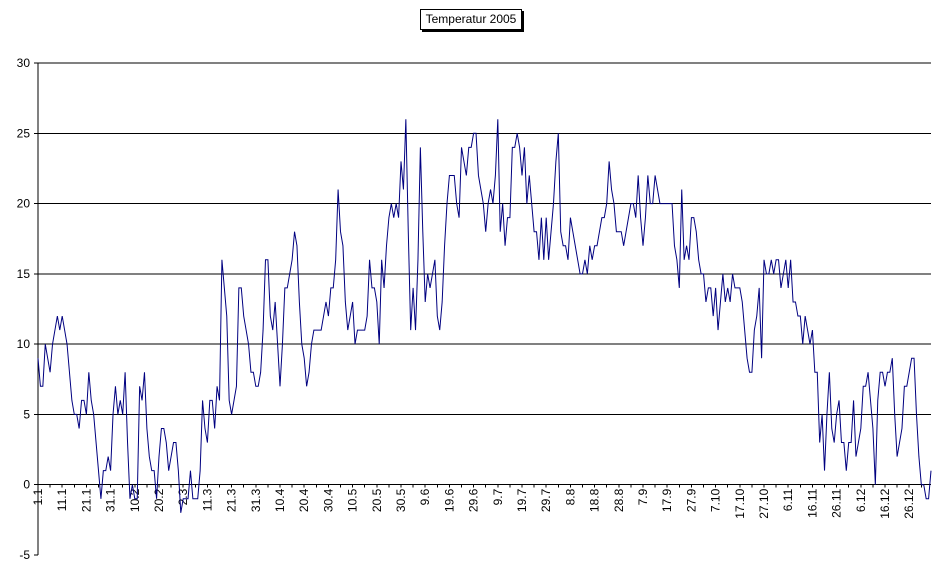 This screenshot has height=571, width=939. I want to click on x-tick-label: 10.4, so click(280, 500).